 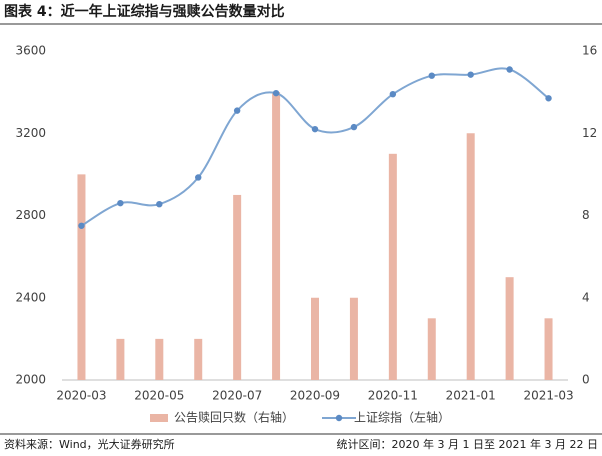 What do you see at coordinates (30, 297) in the screenshot?
I see `y-tick-label: 2400` at bounding box center [30, 297].